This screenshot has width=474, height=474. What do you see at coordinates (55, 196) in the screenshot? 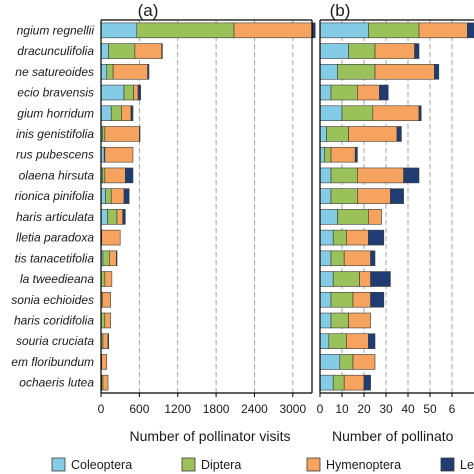
I see `species-label: rionica pinifolia` at bounding box center [55, 196].